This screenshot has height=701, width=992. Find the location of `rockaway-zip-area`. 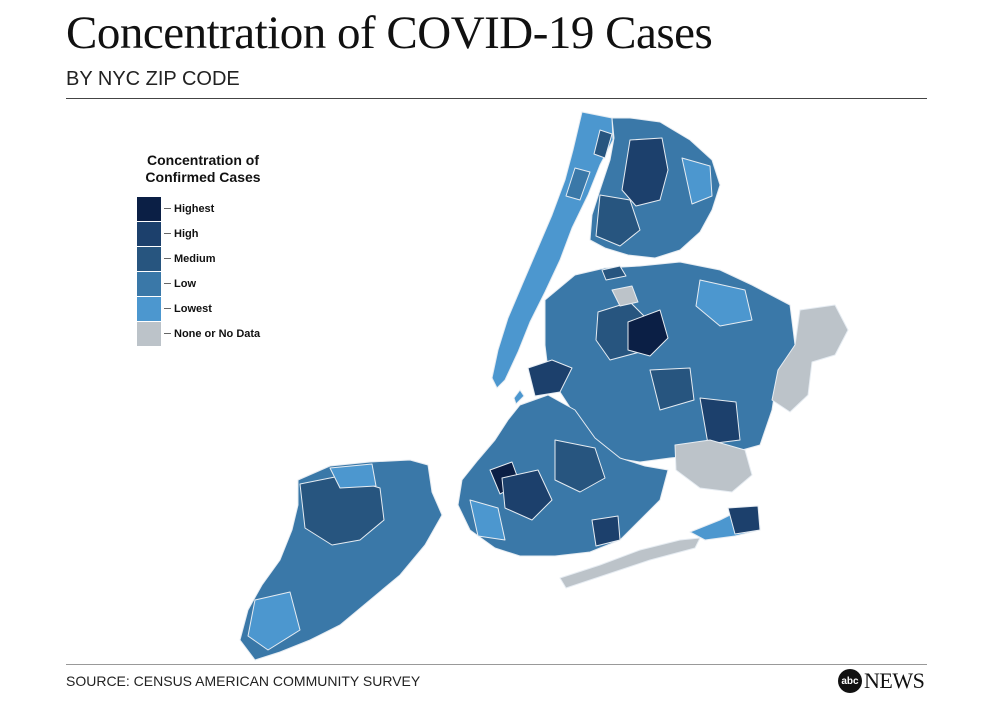

rockaway-zip-area is located at coordinates (744, 520).